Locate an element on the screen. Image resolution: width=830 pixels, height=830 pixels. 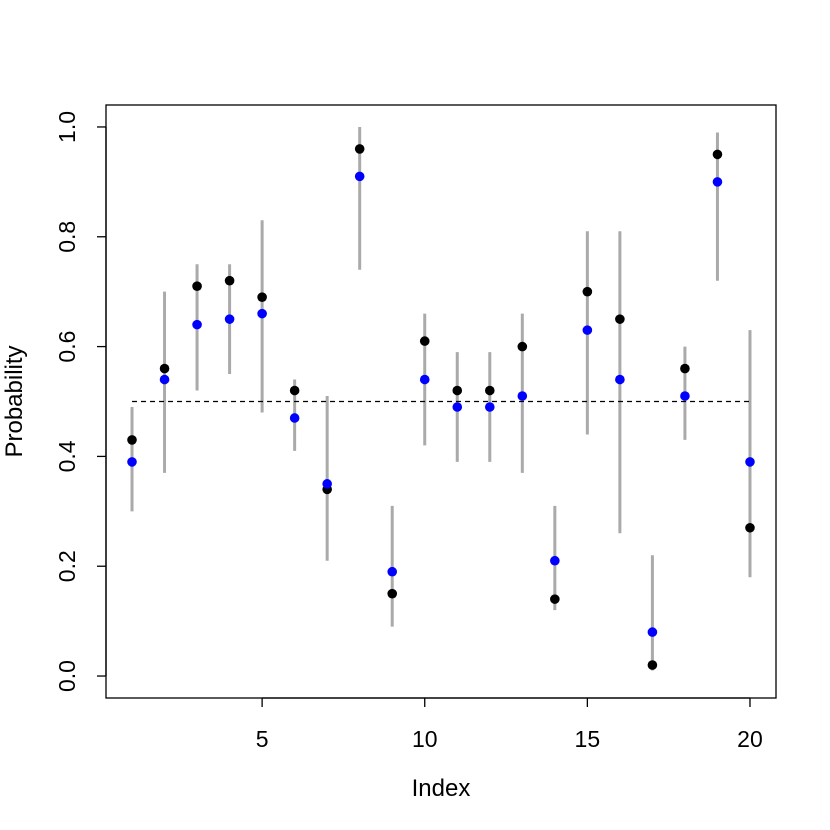
y-tick-label: 0.6 is located at coordinates (67, 347).